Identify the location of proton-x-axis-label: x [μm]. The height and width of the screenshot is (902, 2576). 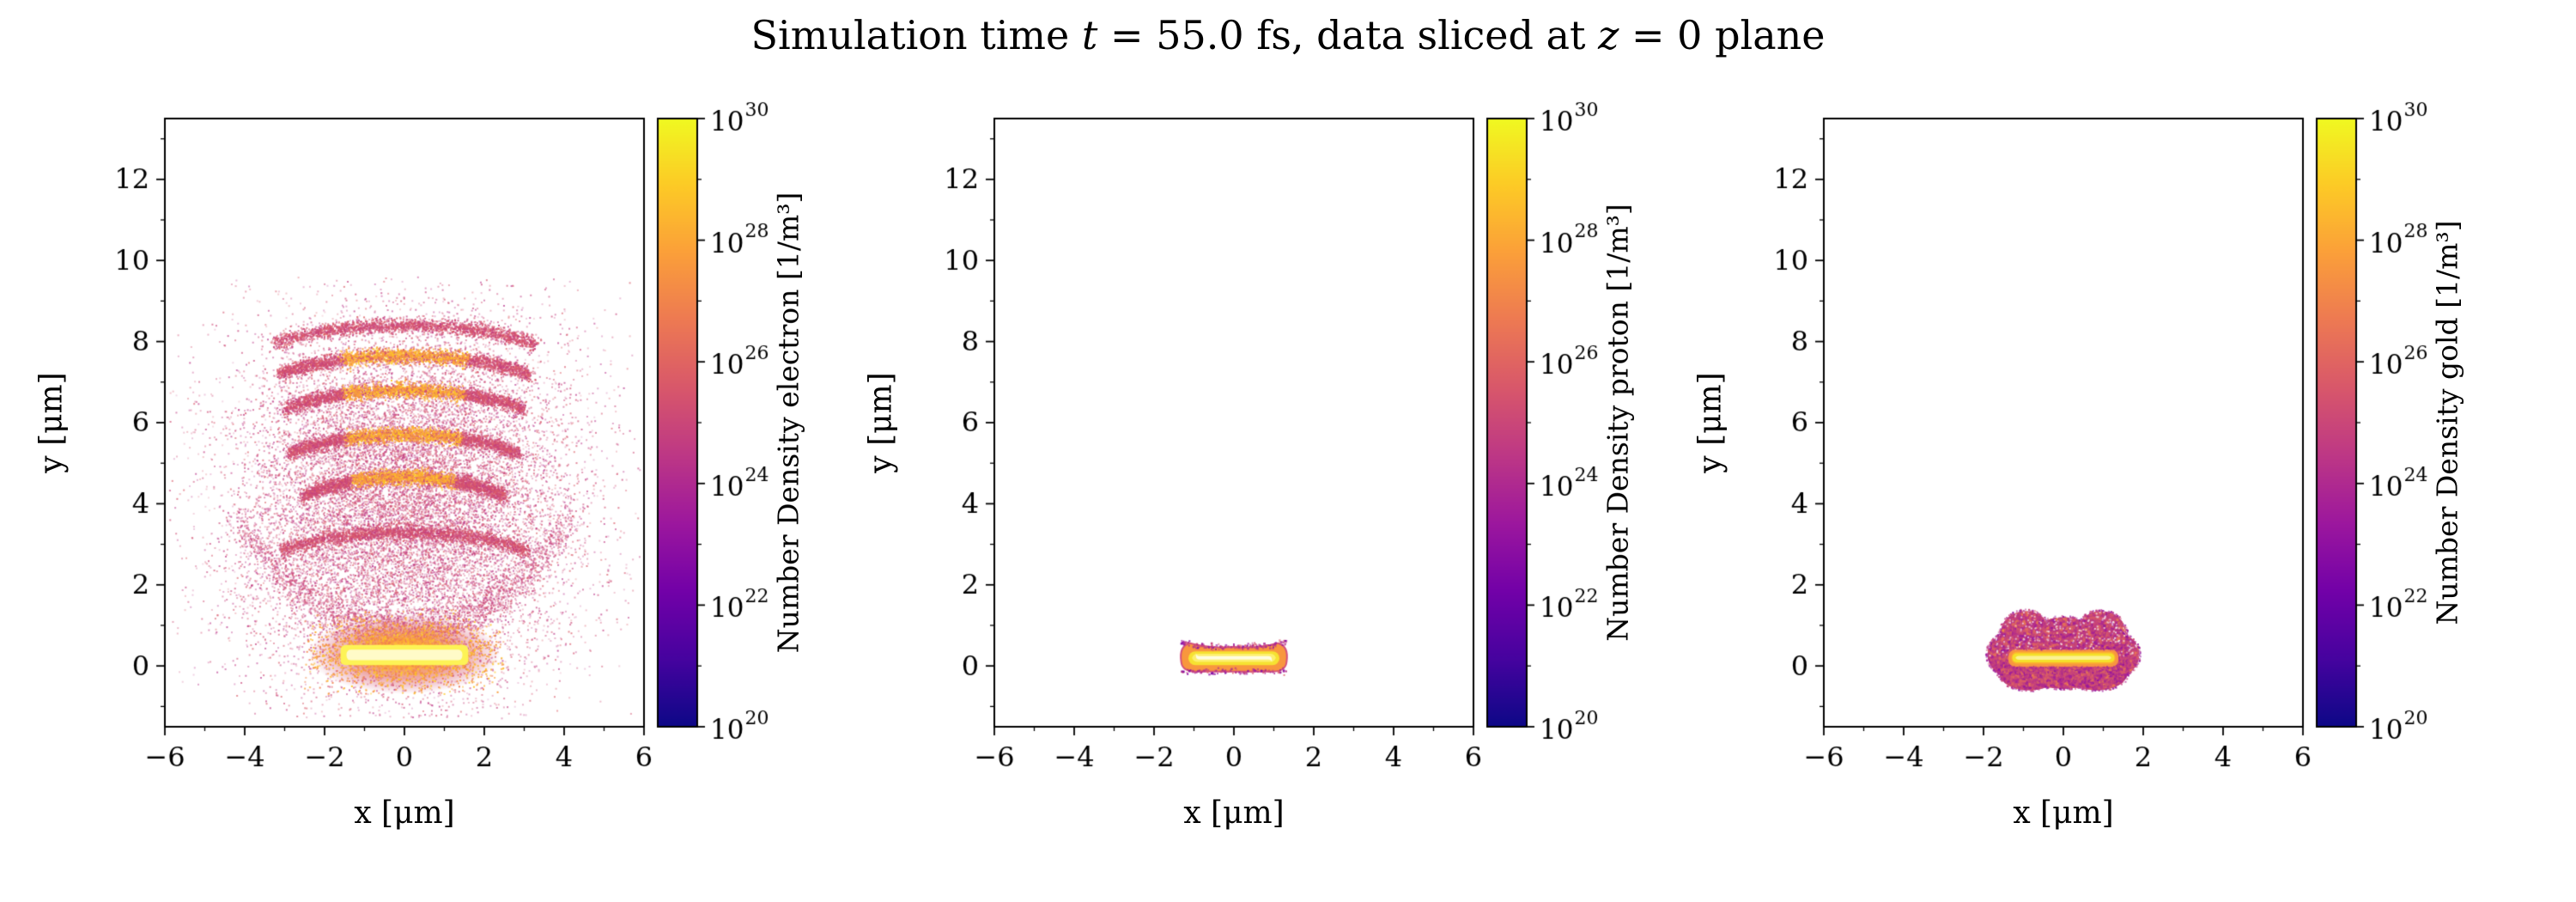
(1234, 813).